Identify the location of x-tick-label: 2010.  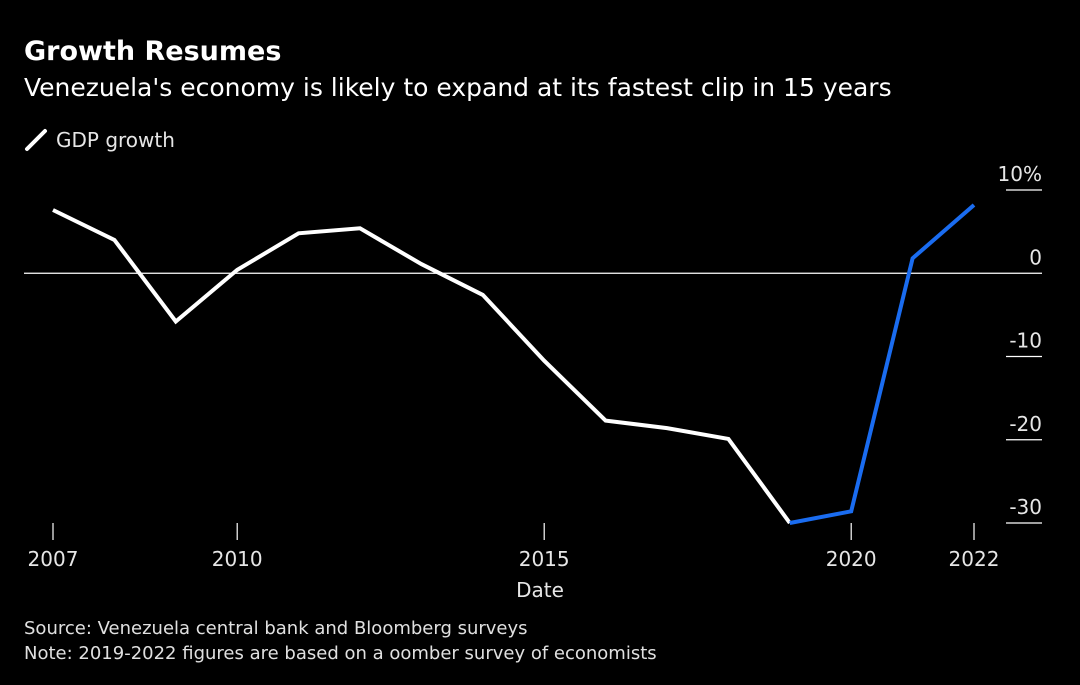
(237, 559).